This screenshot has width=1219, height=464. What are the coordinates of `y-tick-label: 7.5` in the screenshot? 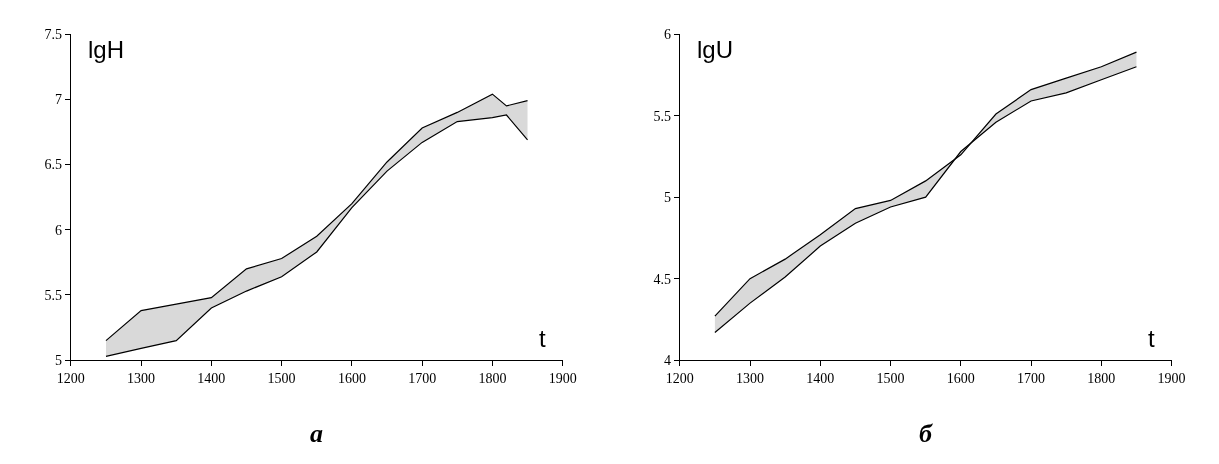 It's located at (53, 35).